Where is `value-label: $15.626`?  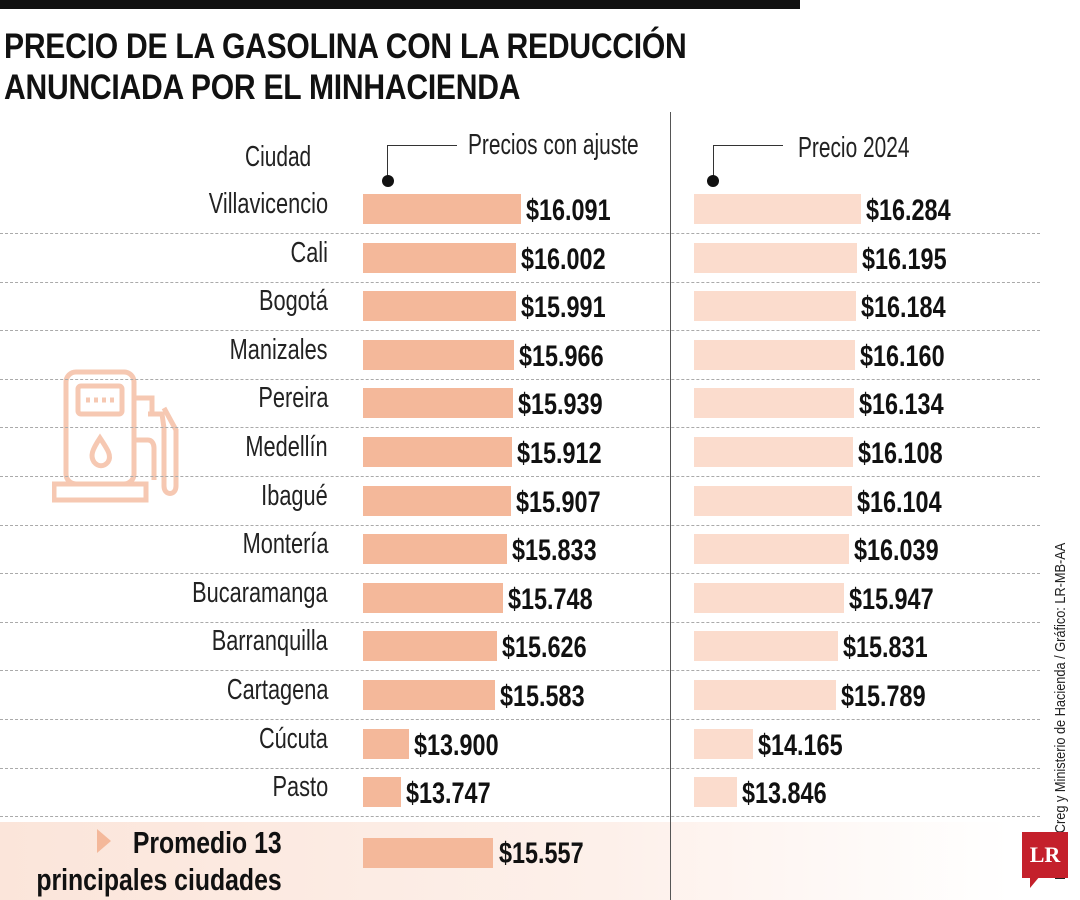
value-label: $15.626 is located at coordinates (544, 648).